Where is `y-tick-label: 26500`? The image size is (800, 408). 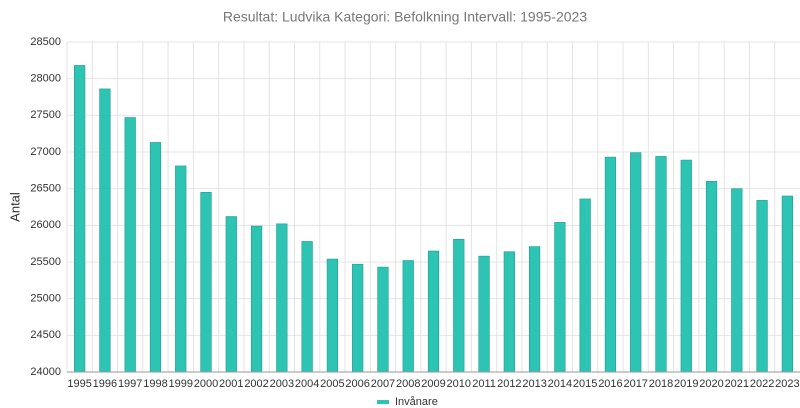 y-tick-label: 26500 is located at coordinates (45, 189).